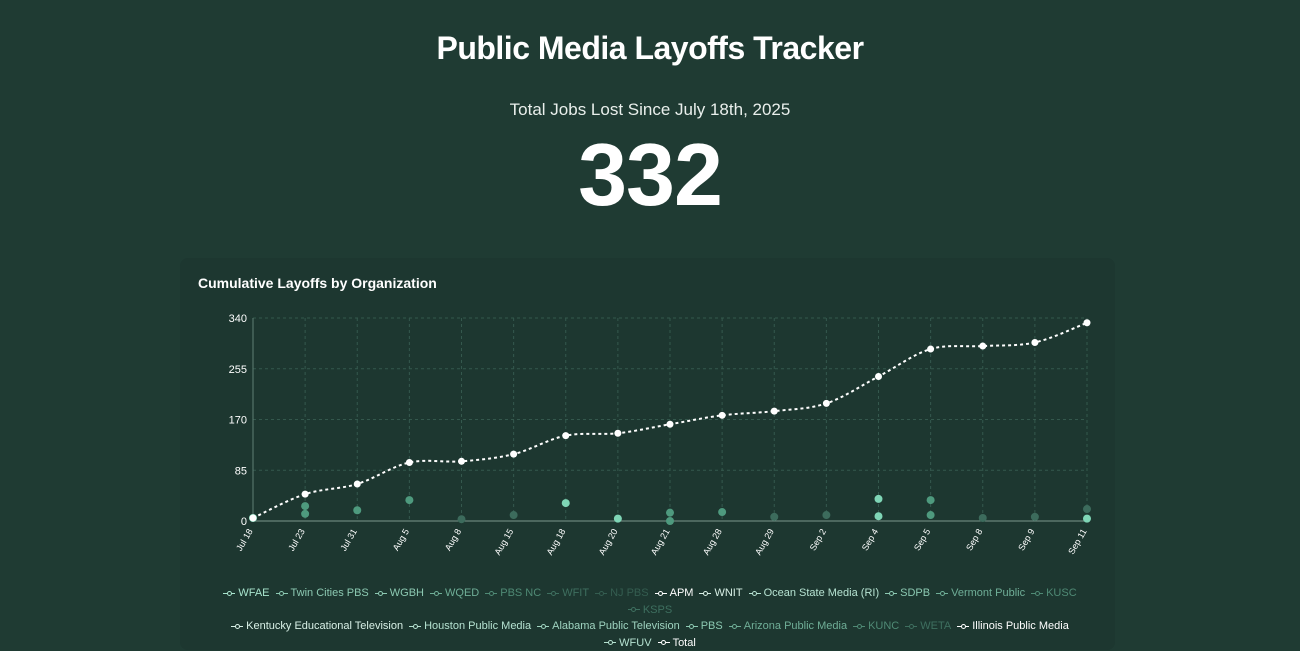  Describe the element at coordinates (238, 319) in the screenshot. I see `y-tick-label: 340` at that location.